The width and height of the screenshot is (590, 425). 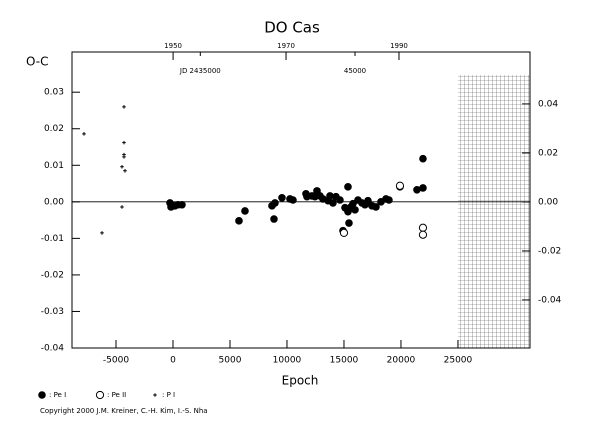 I want to click on legend-label: : Pe II, so click(x=116, y=395).